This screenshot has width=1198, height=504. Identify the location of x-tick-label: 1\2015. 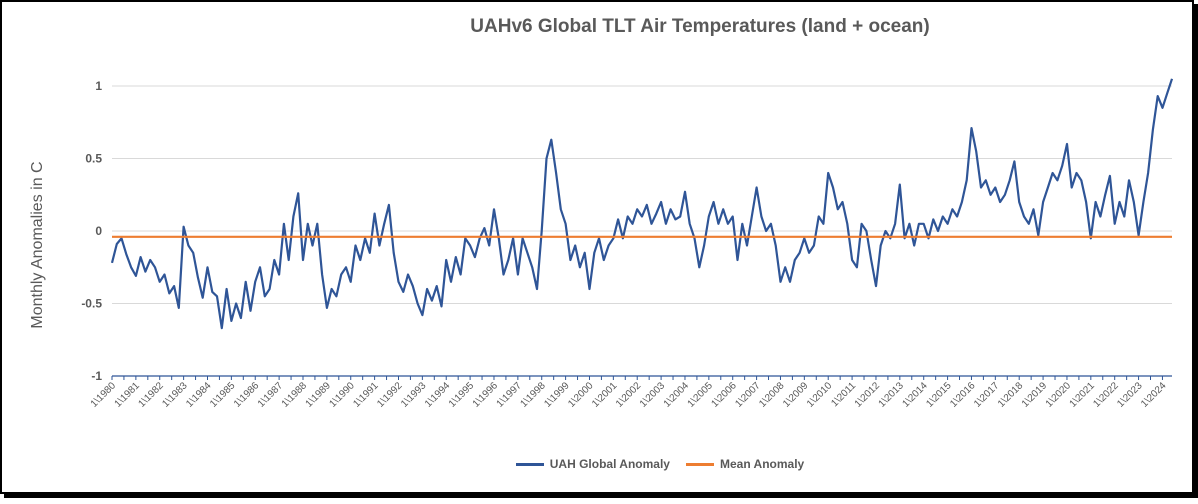
(939, 395).